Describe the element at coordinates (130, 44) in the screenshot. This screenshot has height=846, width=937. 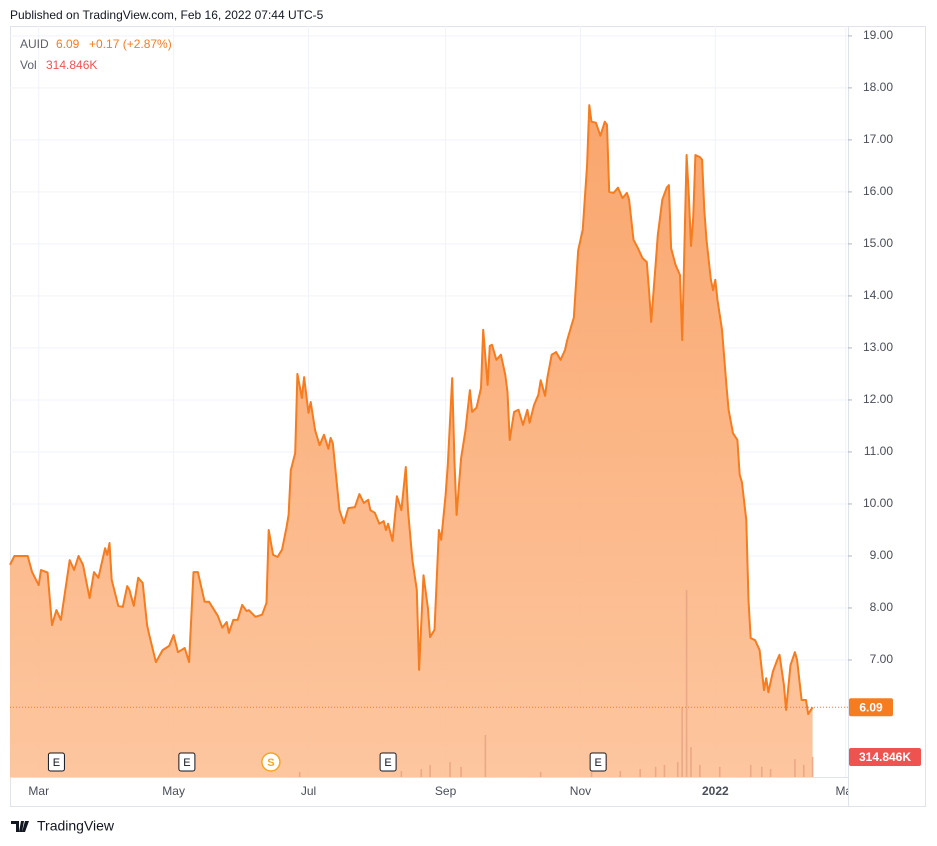
I see `legend-change: +0.17 (+2.87%)` at that location.